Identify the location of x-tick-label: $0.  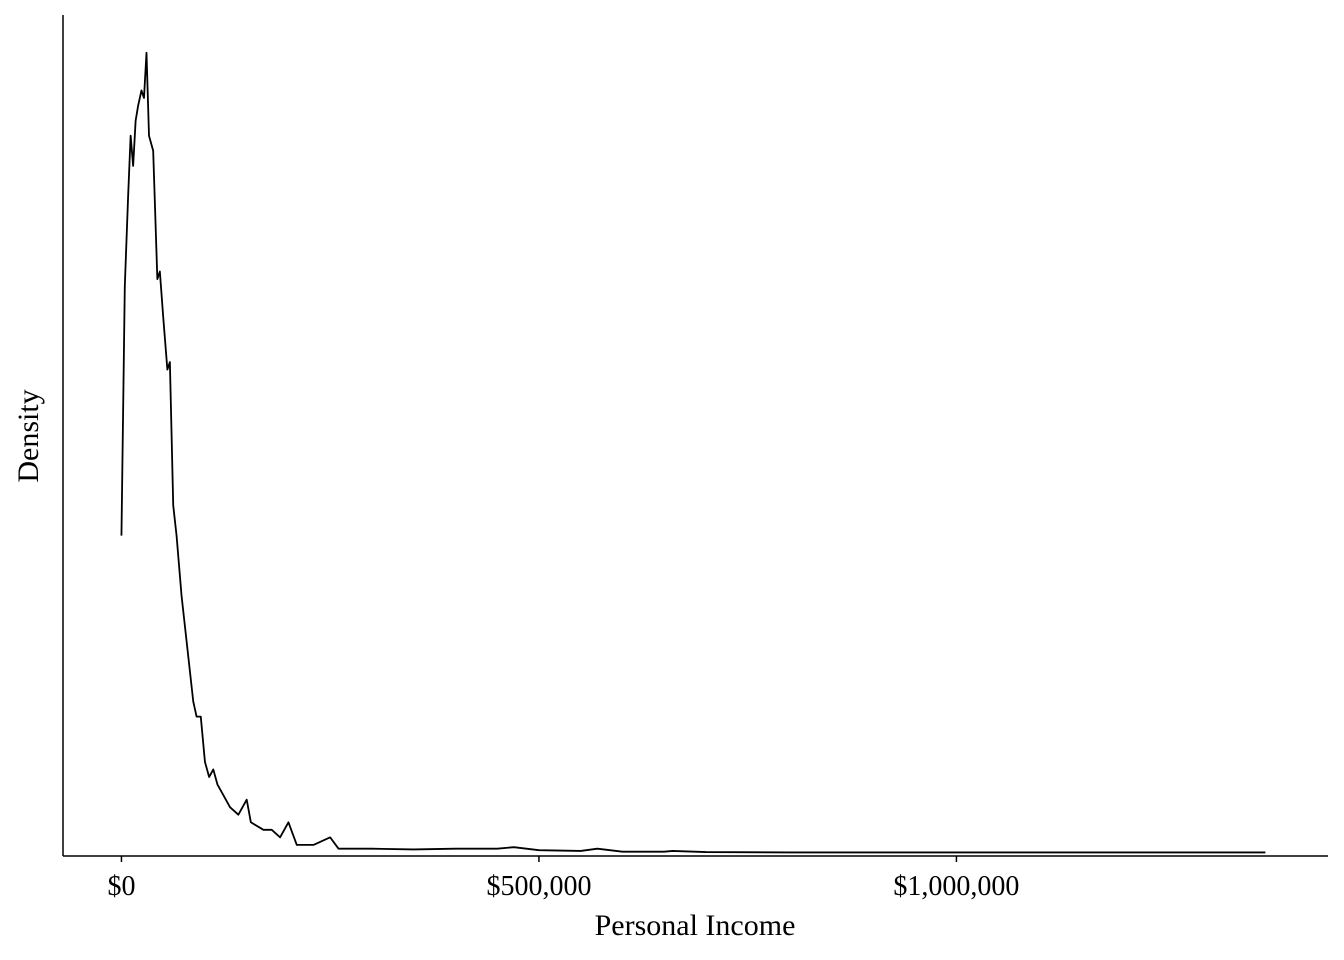
(121, 886).